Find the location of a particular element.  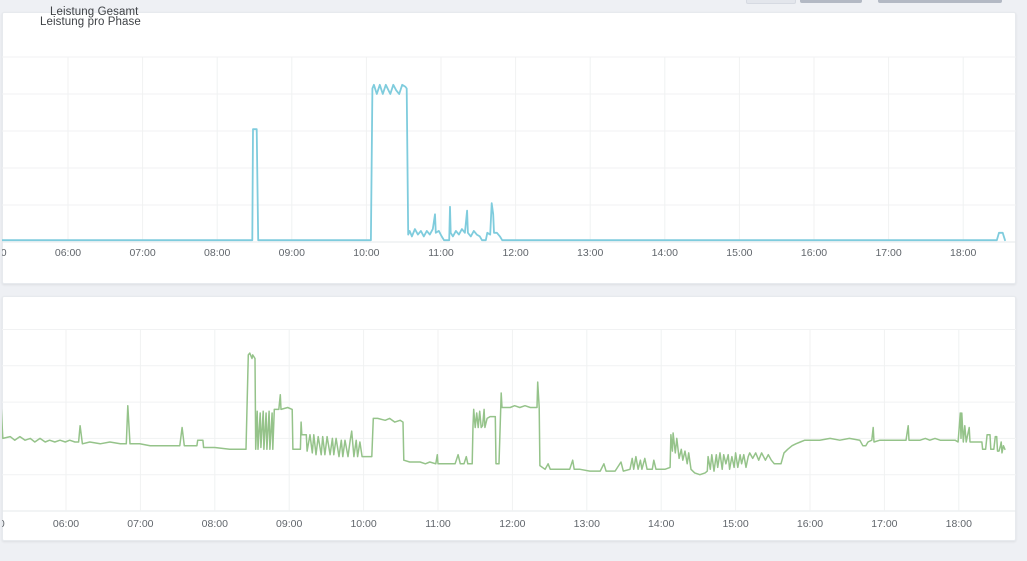

chart-title-leistung-gesamt: Leistung Gesamt is located at coordinates (94, 12).